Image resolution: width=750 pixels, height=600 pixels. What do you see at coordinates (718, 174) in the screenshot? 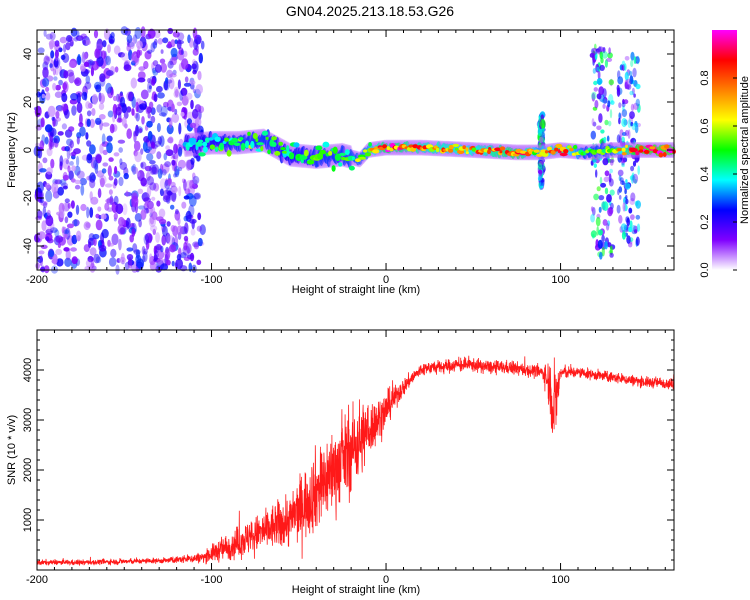
I see `colorbar-ticks: 0.0 0.2 0.4 0.6 0.8` at bounding box center [718, 174].